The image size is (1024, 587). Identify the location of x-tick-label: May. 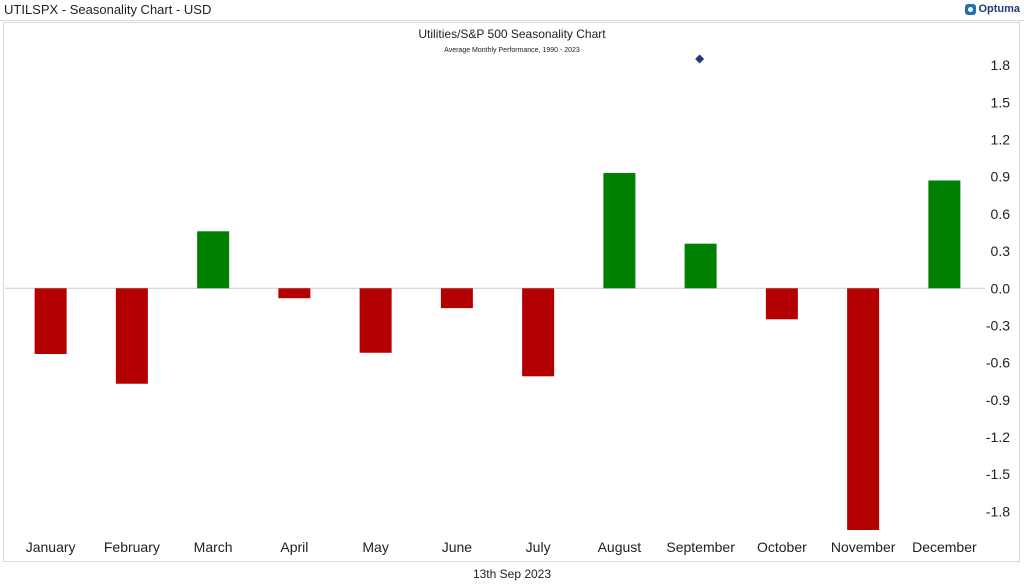
(375, 547).